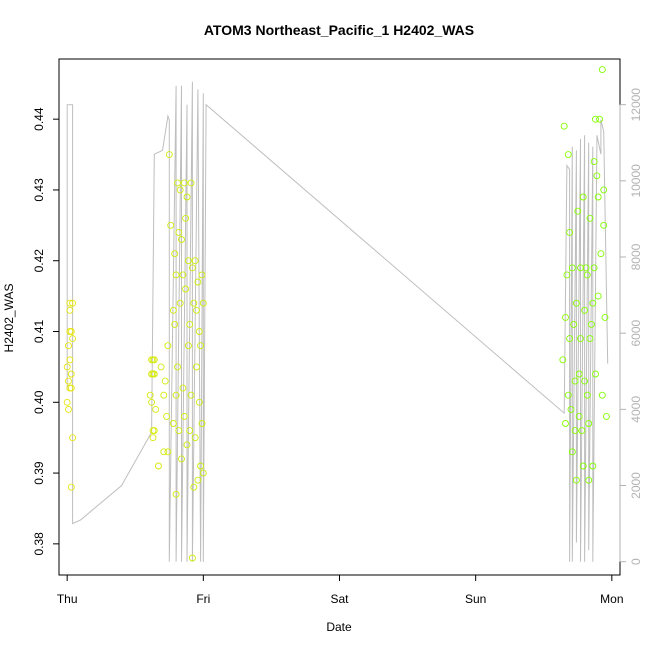 This screenshot has height=650, width=650. What do you see at coordinates (39, 332) in the screenshot?
I see `y-tick-label: 0.41` at bounding box center [39, 332].